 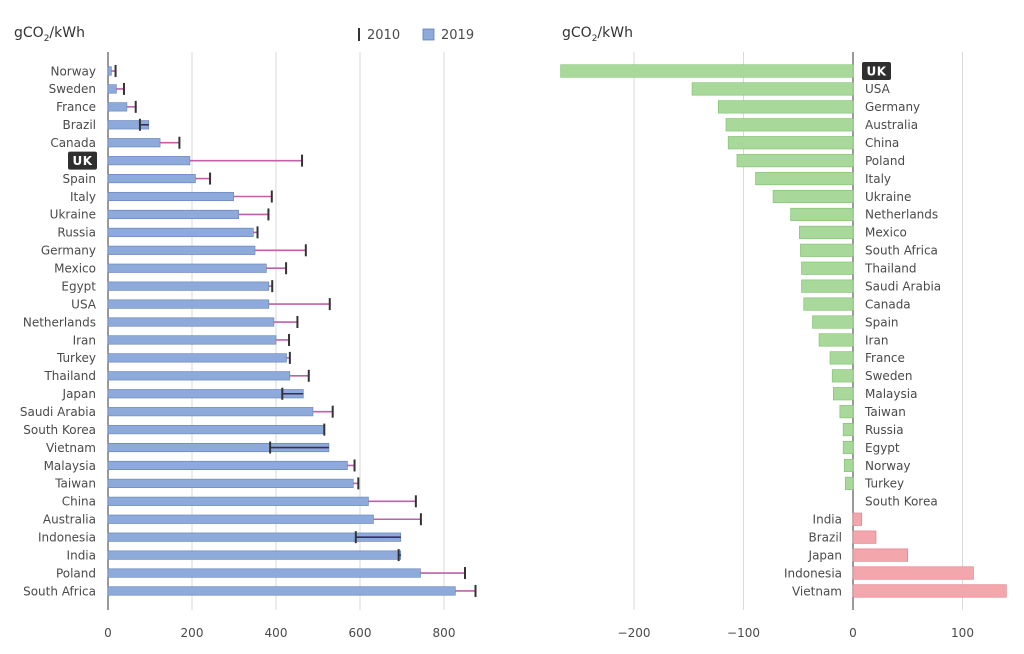 What do you see at coordinates (76, 573) in the screenshot?
I see `category-label-poland: Poland` at bounding box center [76, 573].